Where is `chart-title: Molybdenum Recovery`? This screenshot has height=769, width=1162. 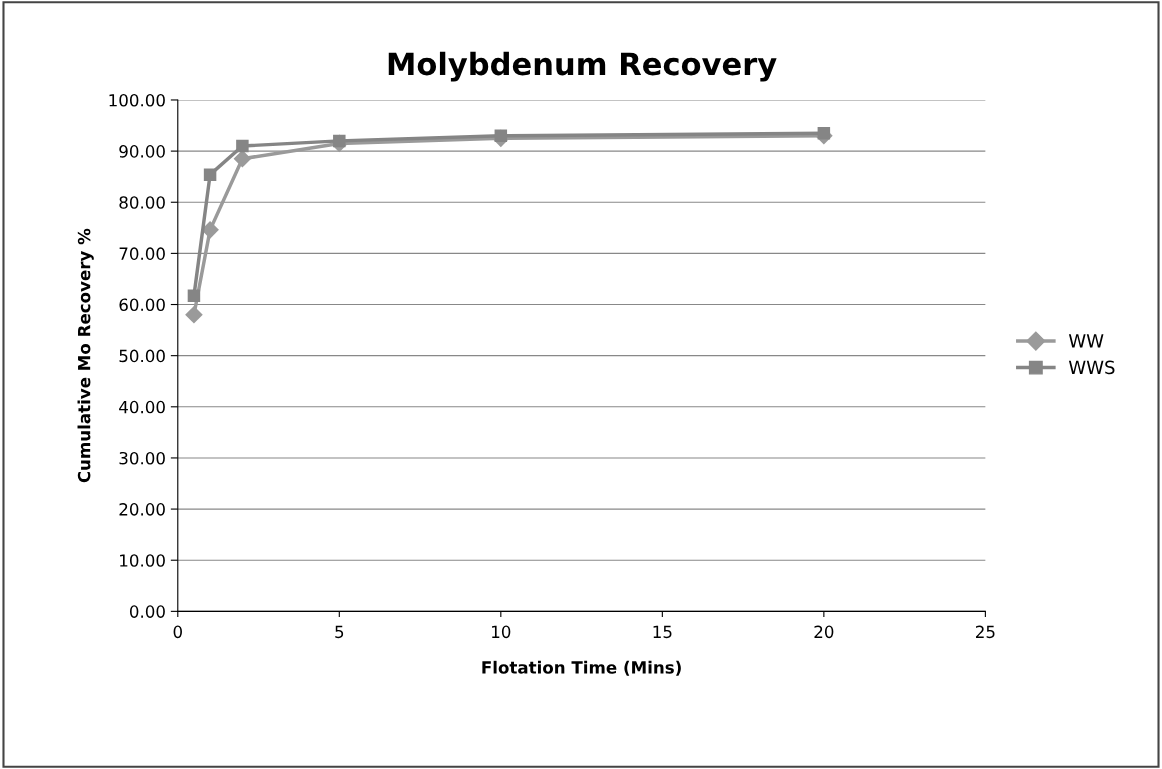
chart-title: Molybdenum Recovery is located at coordinates (582, 66).